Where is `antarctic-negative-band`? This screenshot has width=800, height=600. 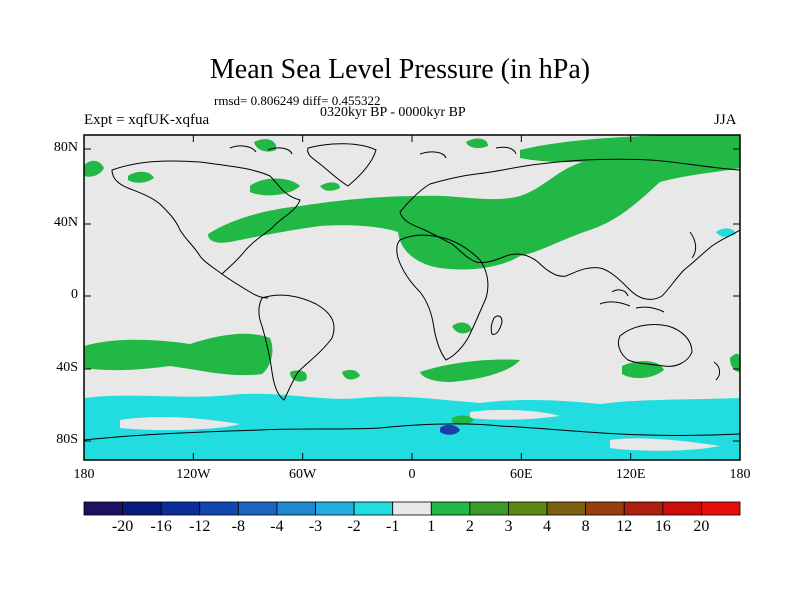
antarctic-negative-band is located at coordinates (412, 426).